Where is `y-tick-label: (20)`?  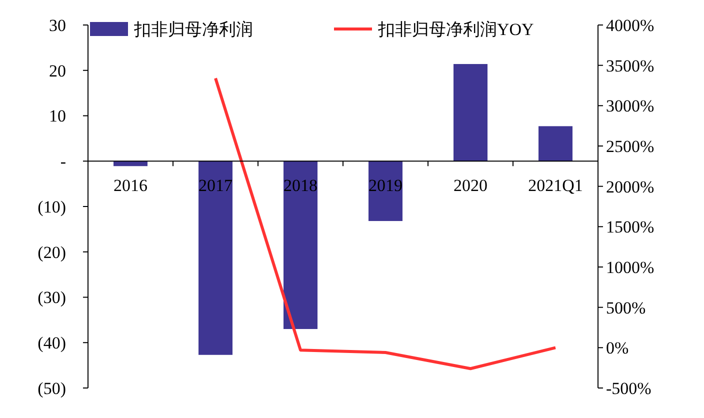
y-tick-label: (20) is located at coordinates (52, 252).